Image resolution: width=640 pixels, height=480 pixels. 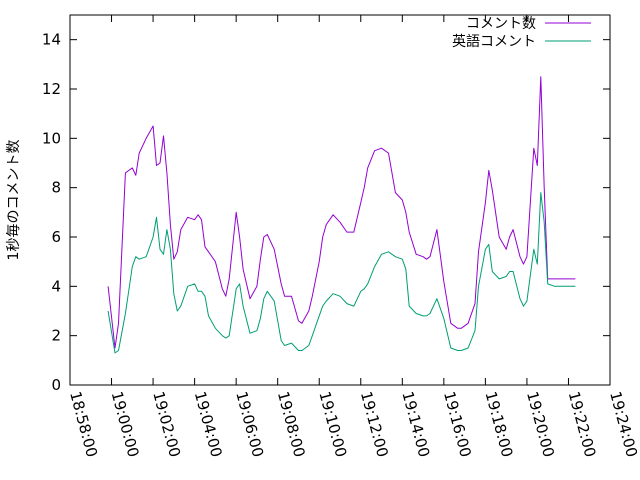 I want to click on y-tick-label: 2, so click(x=56, y=336).